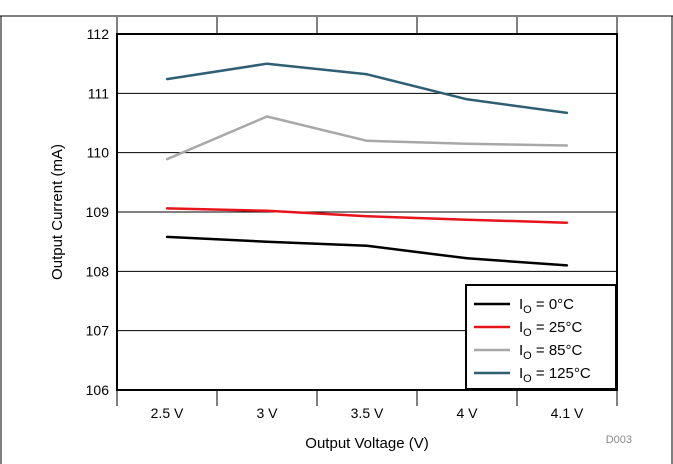  Describe the element at coordinates (551, 352) in the screenshot. I see `legend-label-2: IO = 85°C` at that location.